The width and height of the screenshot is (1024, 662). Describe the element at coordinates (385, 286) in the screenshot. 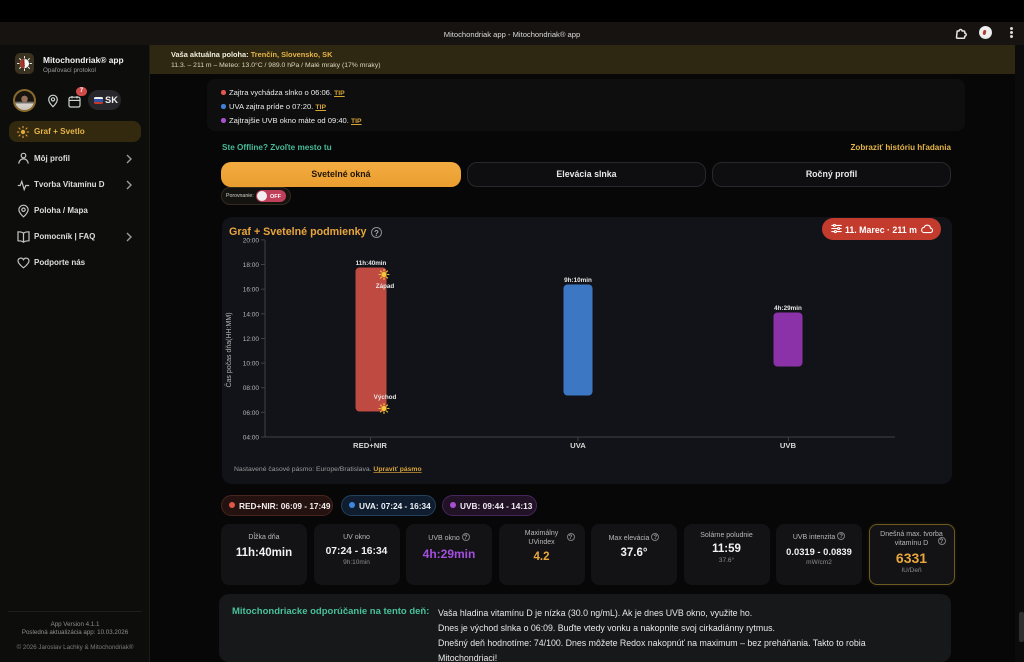

I see `svg-text: Západ` at that location.